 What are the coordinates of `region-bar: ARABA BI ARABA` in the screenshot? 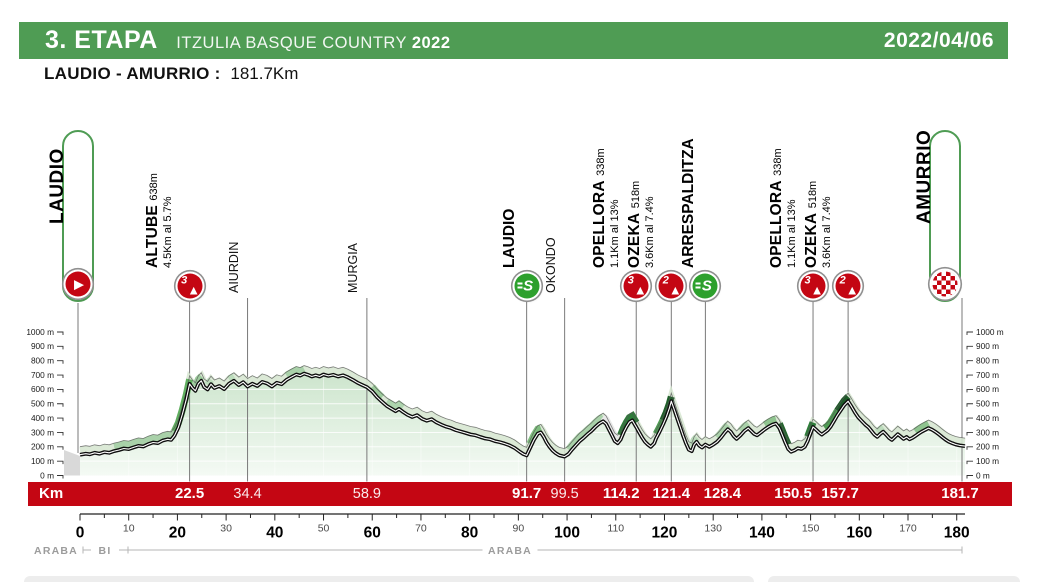 It's located at (495, 550).